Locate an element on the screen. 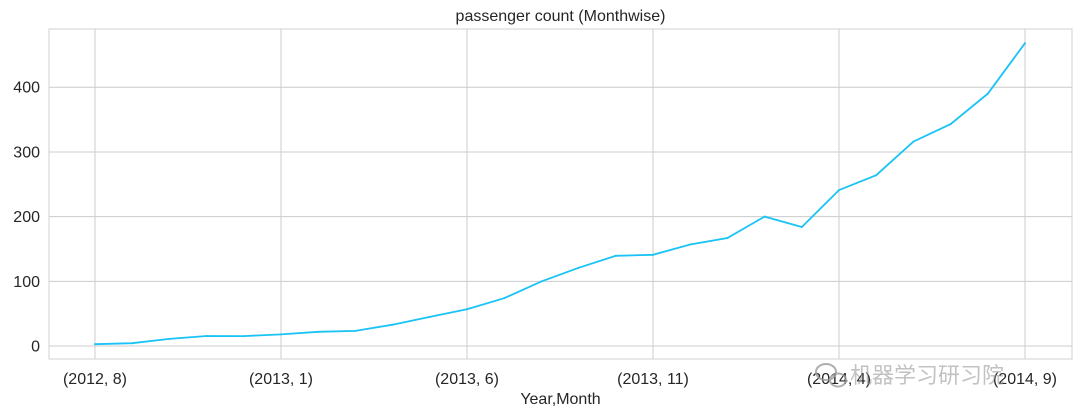  y-axis-ticks: 0 100 200 300 400 is located at coordinates (26, 218).